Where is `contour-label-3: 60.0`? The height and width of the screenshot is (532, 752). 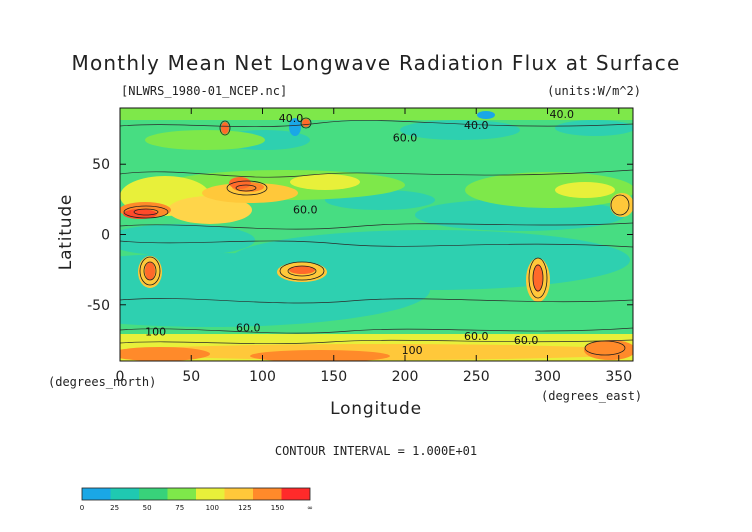
contour-label-3: 60.0 is located at coordinates (405, 138).